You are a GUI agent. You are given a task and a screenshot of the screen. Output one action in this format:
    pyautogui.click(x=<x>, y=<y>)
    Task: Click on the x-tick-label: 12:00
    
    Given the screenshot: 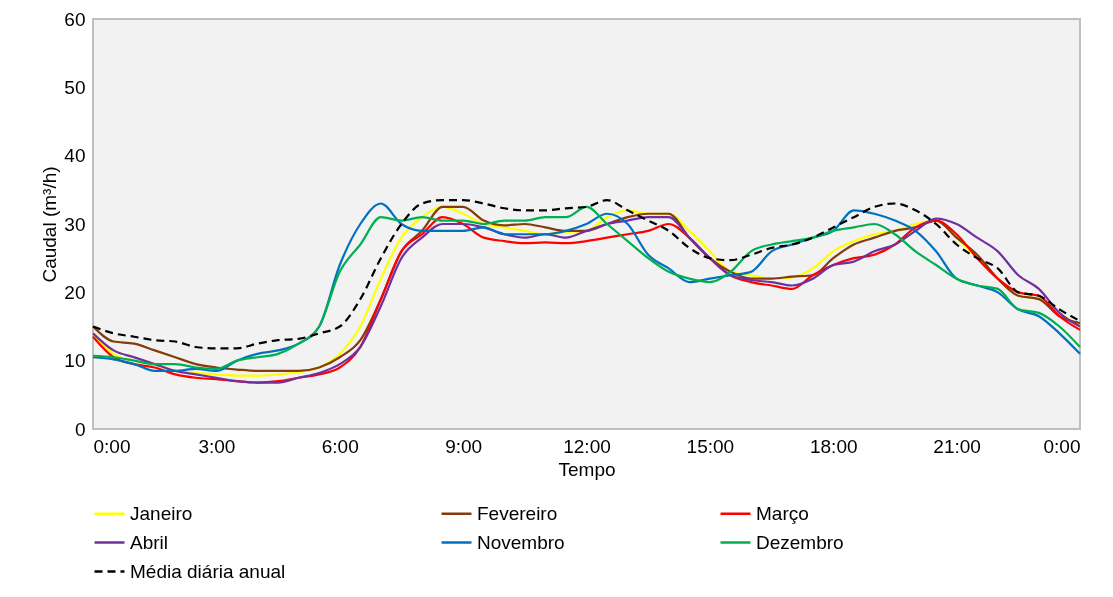 What is the action you would take?
    pyautogui.click(x=587, y=446)
    